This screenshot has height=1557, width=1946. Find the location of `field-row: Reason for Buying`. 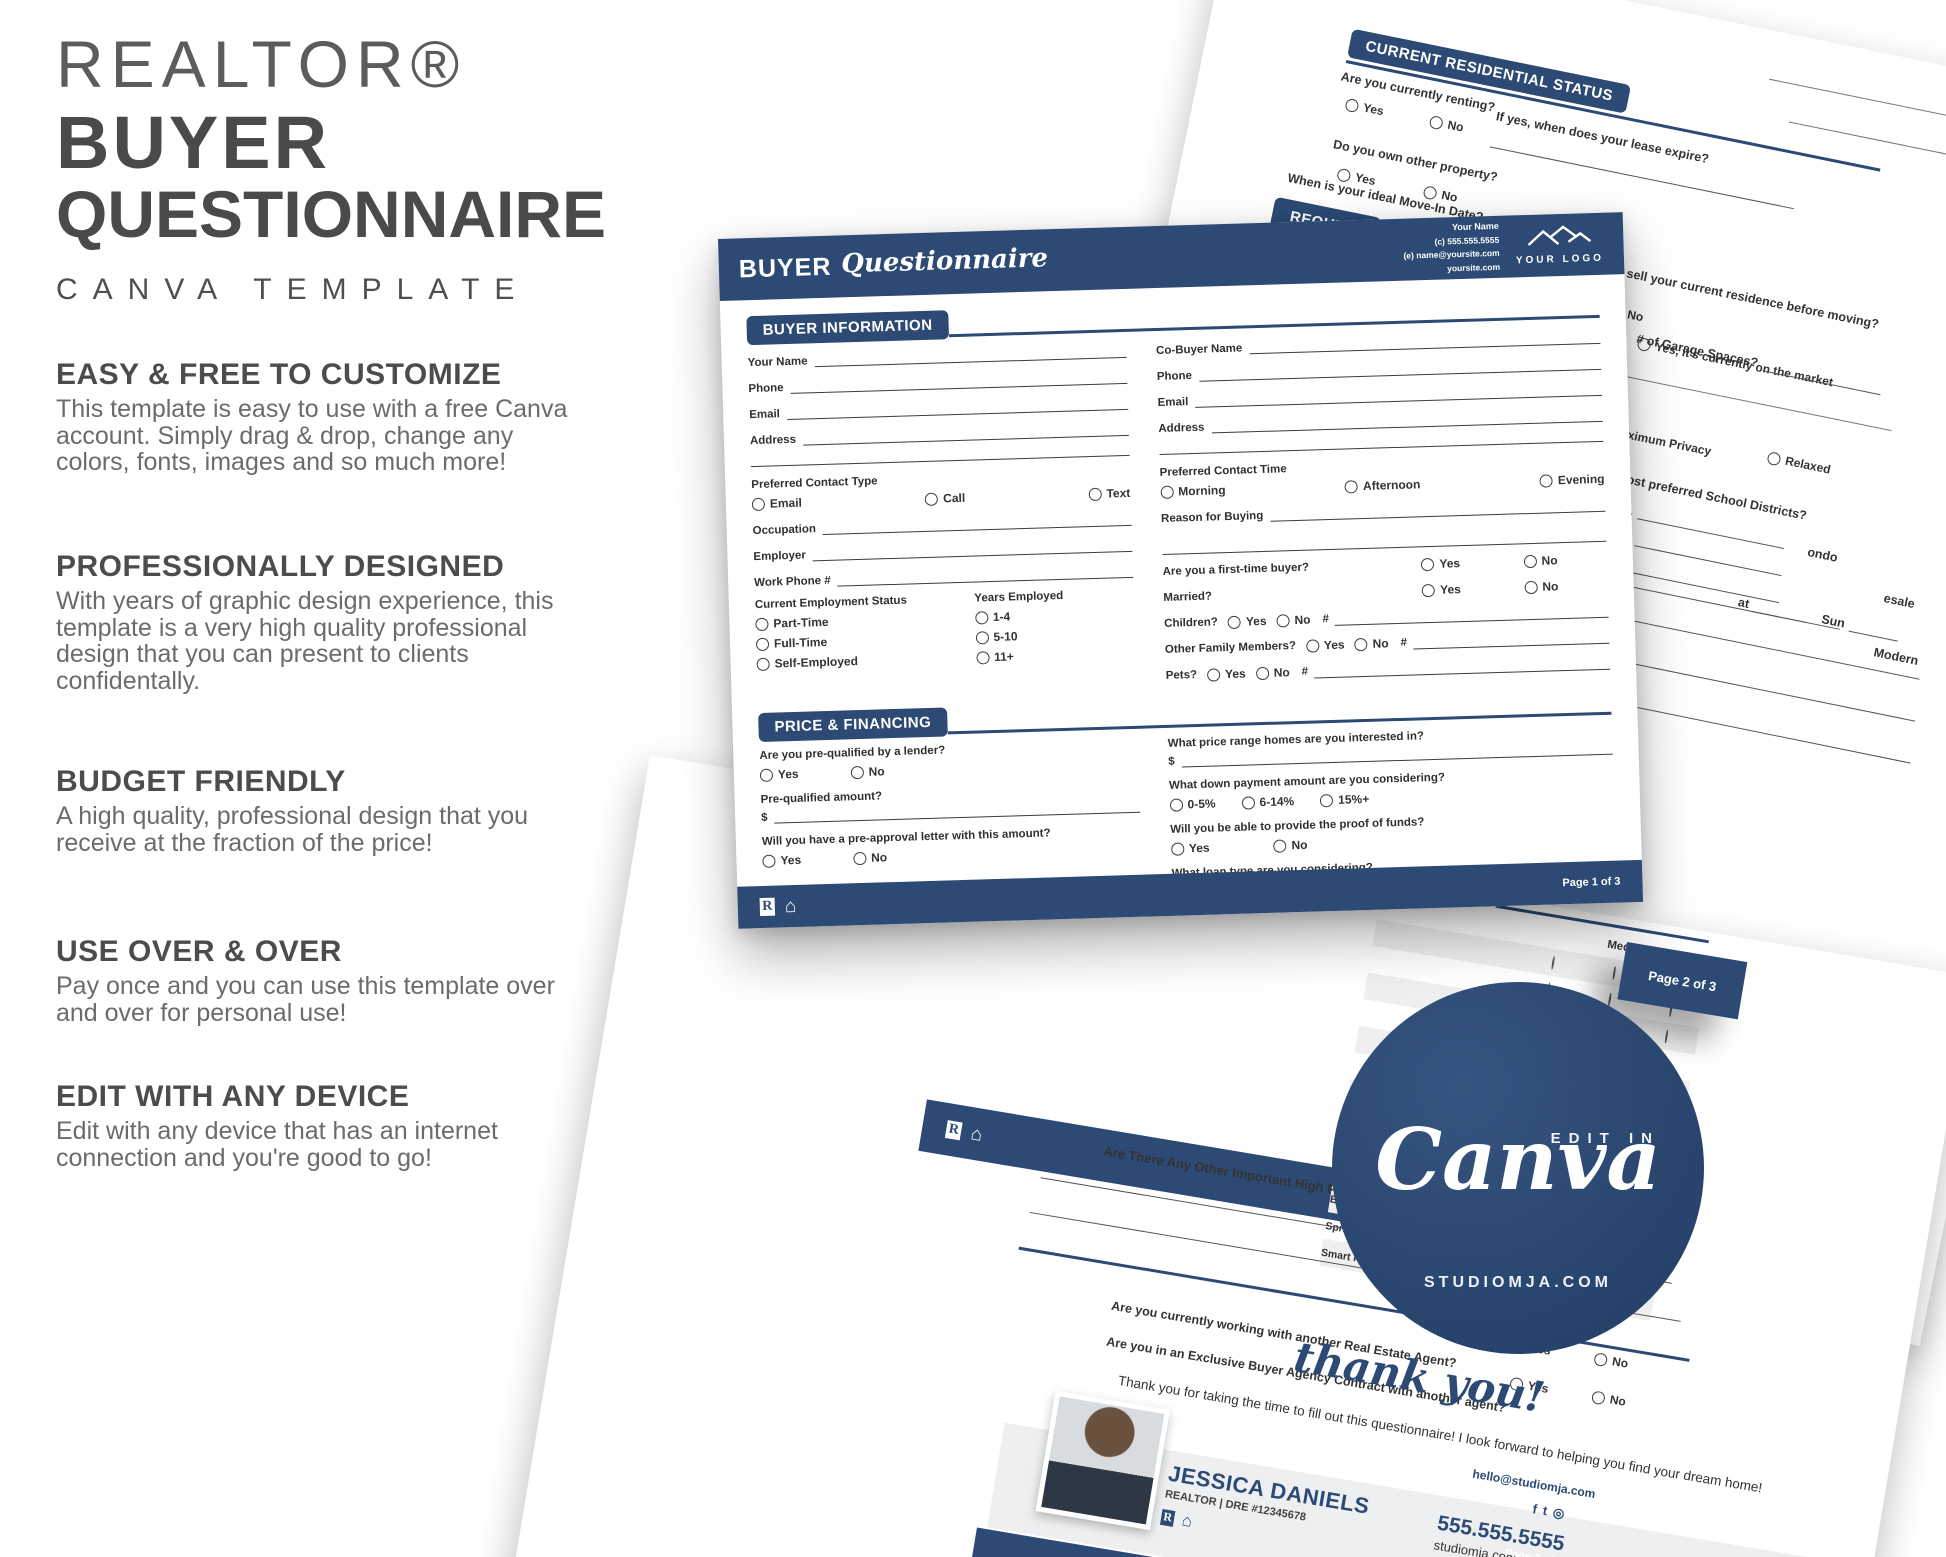

field-row: Reason for Buying is located at coordinates (1383, 511).